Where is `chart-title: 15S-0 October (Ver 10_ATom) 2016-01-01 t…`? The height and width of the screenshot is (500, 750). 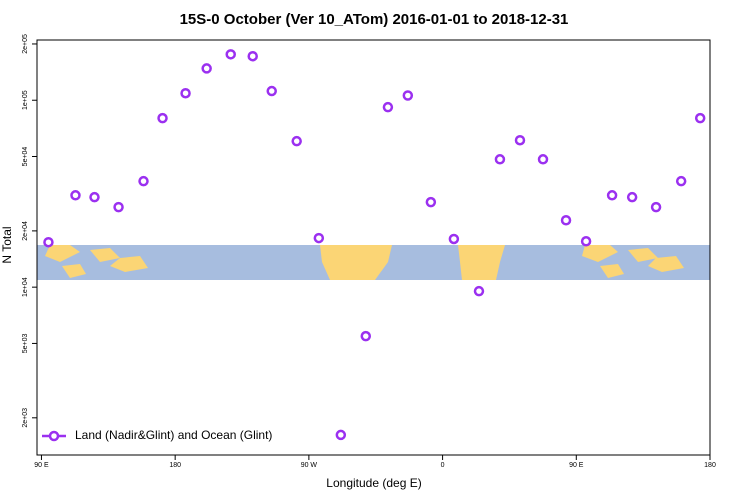 chart-title: 15S-0 October (Ver 10_ATom) 2016-01-01 t… is located at coordinates (374, 19).